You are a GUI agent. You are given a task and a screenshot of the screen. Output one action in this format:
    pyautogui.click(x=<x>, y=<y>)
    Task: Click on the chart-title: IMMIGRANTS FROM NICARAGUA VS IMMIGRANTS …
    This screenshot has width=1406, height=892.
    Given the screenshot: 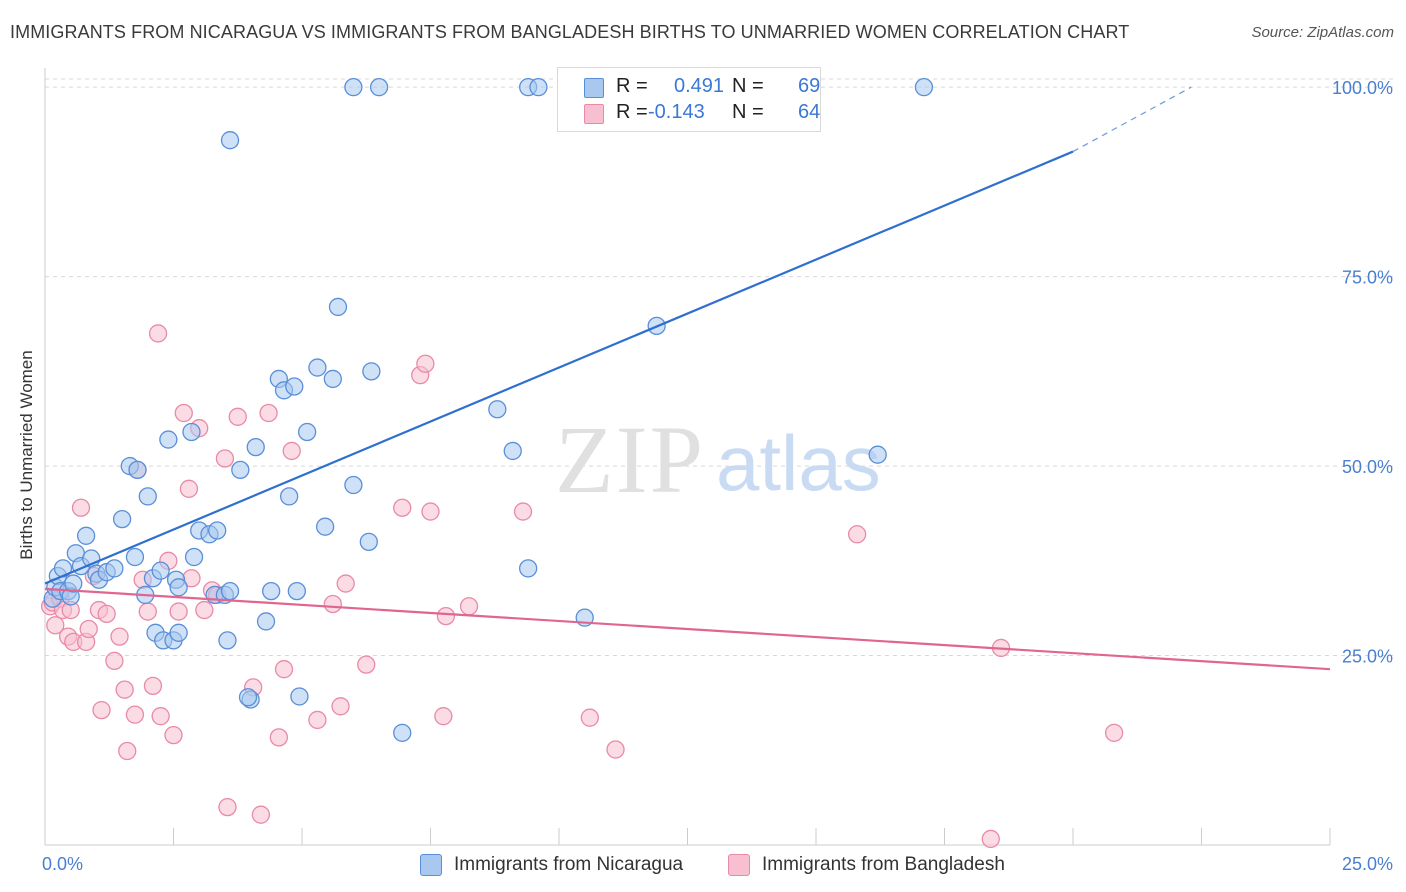 What is the action you would take?
    pyautogui.click(x=570, y=32)
    